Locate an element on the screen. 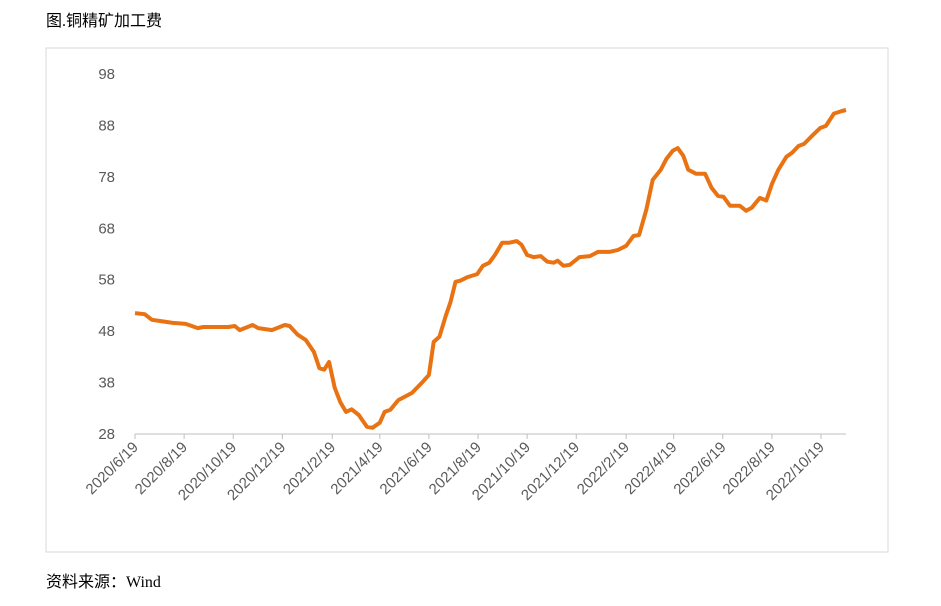 The width and height of the screenshot is (941, 606). y-tick-label: 88 is located at coordinates (106, 125).